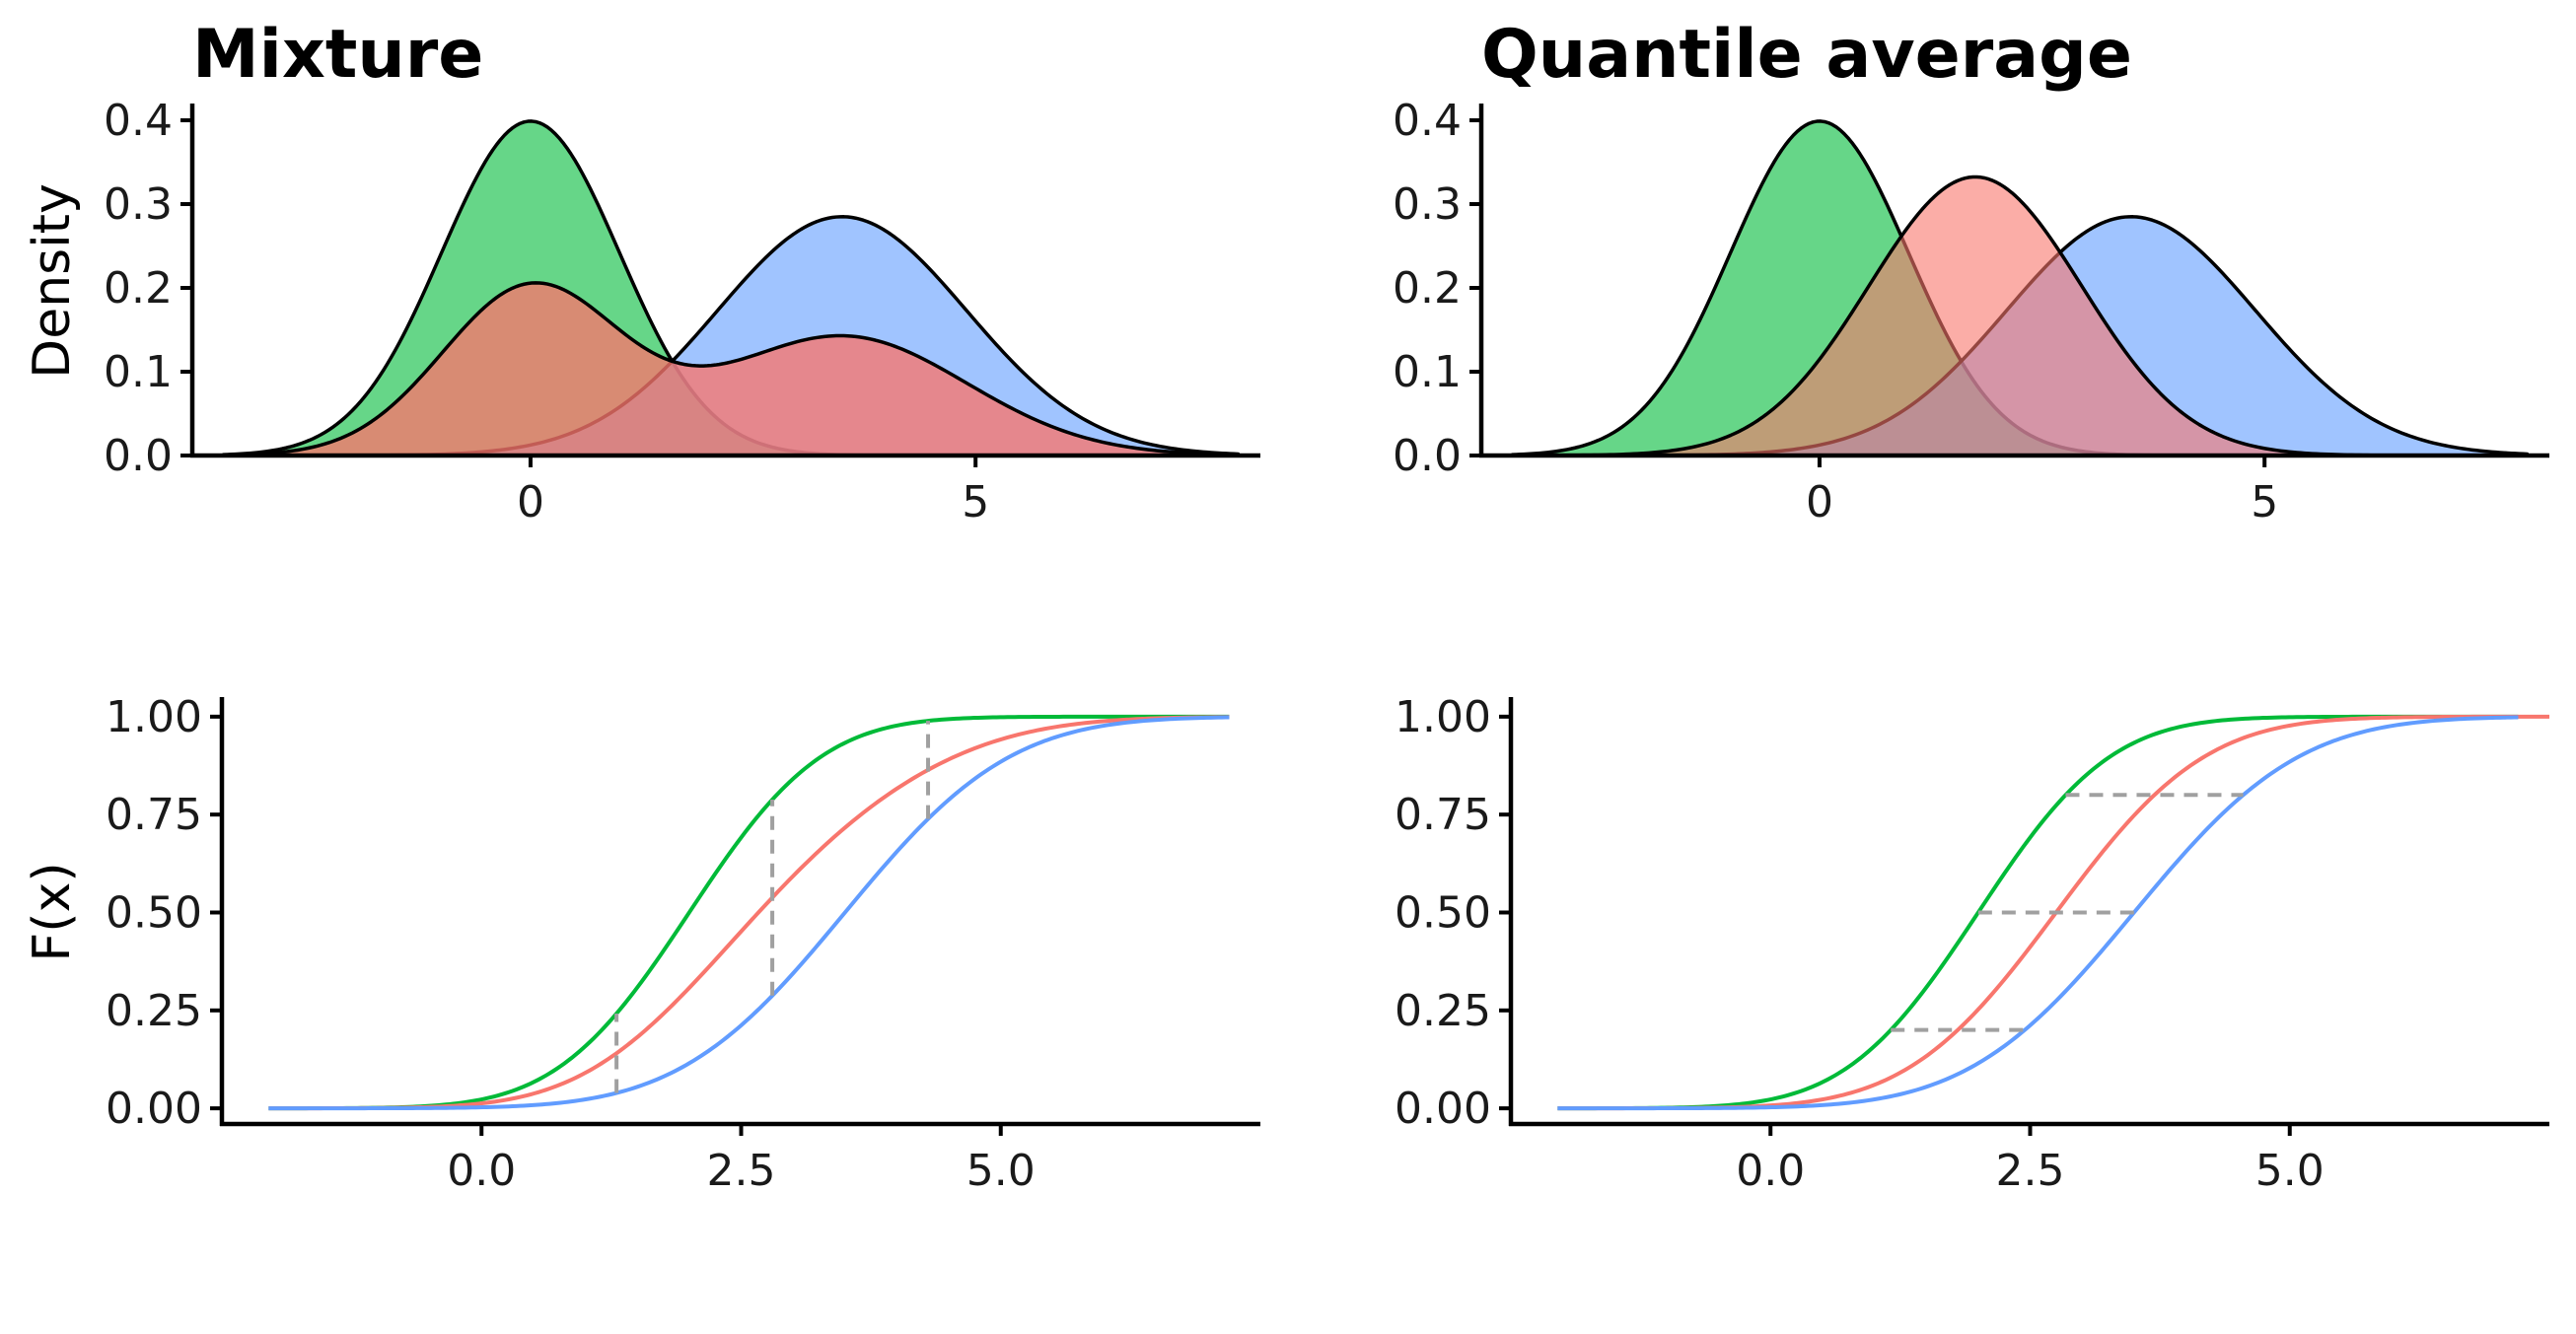 This screenshot has width=2576, height=1334. What do you see at coordinates (52, 911) in the screenshot?
I see `y-axis-title-fx: F(x)` at bounding box center [52, 911].